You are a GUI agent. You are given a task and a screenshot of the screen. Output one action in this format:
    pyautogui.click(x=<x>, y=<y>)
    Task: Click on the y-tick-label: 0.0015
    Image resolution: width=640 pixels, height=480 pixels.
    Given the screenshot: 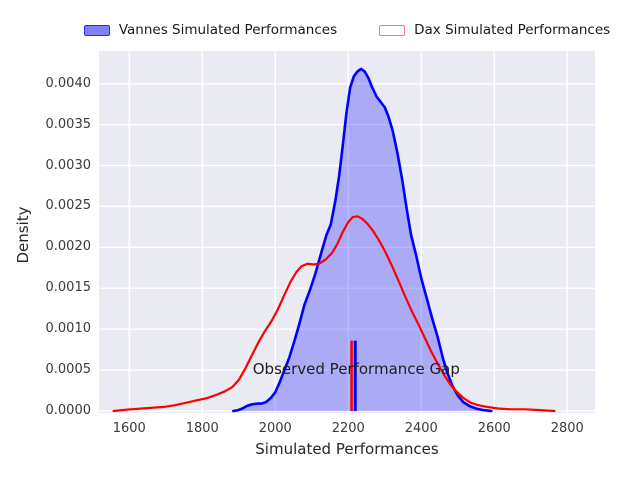 What is the action you would take?
    pyautogui.click(x=68, y=288)
    